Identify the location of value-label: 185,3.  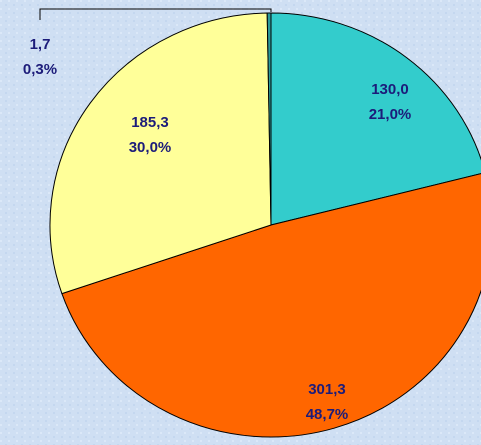
(150, 122).